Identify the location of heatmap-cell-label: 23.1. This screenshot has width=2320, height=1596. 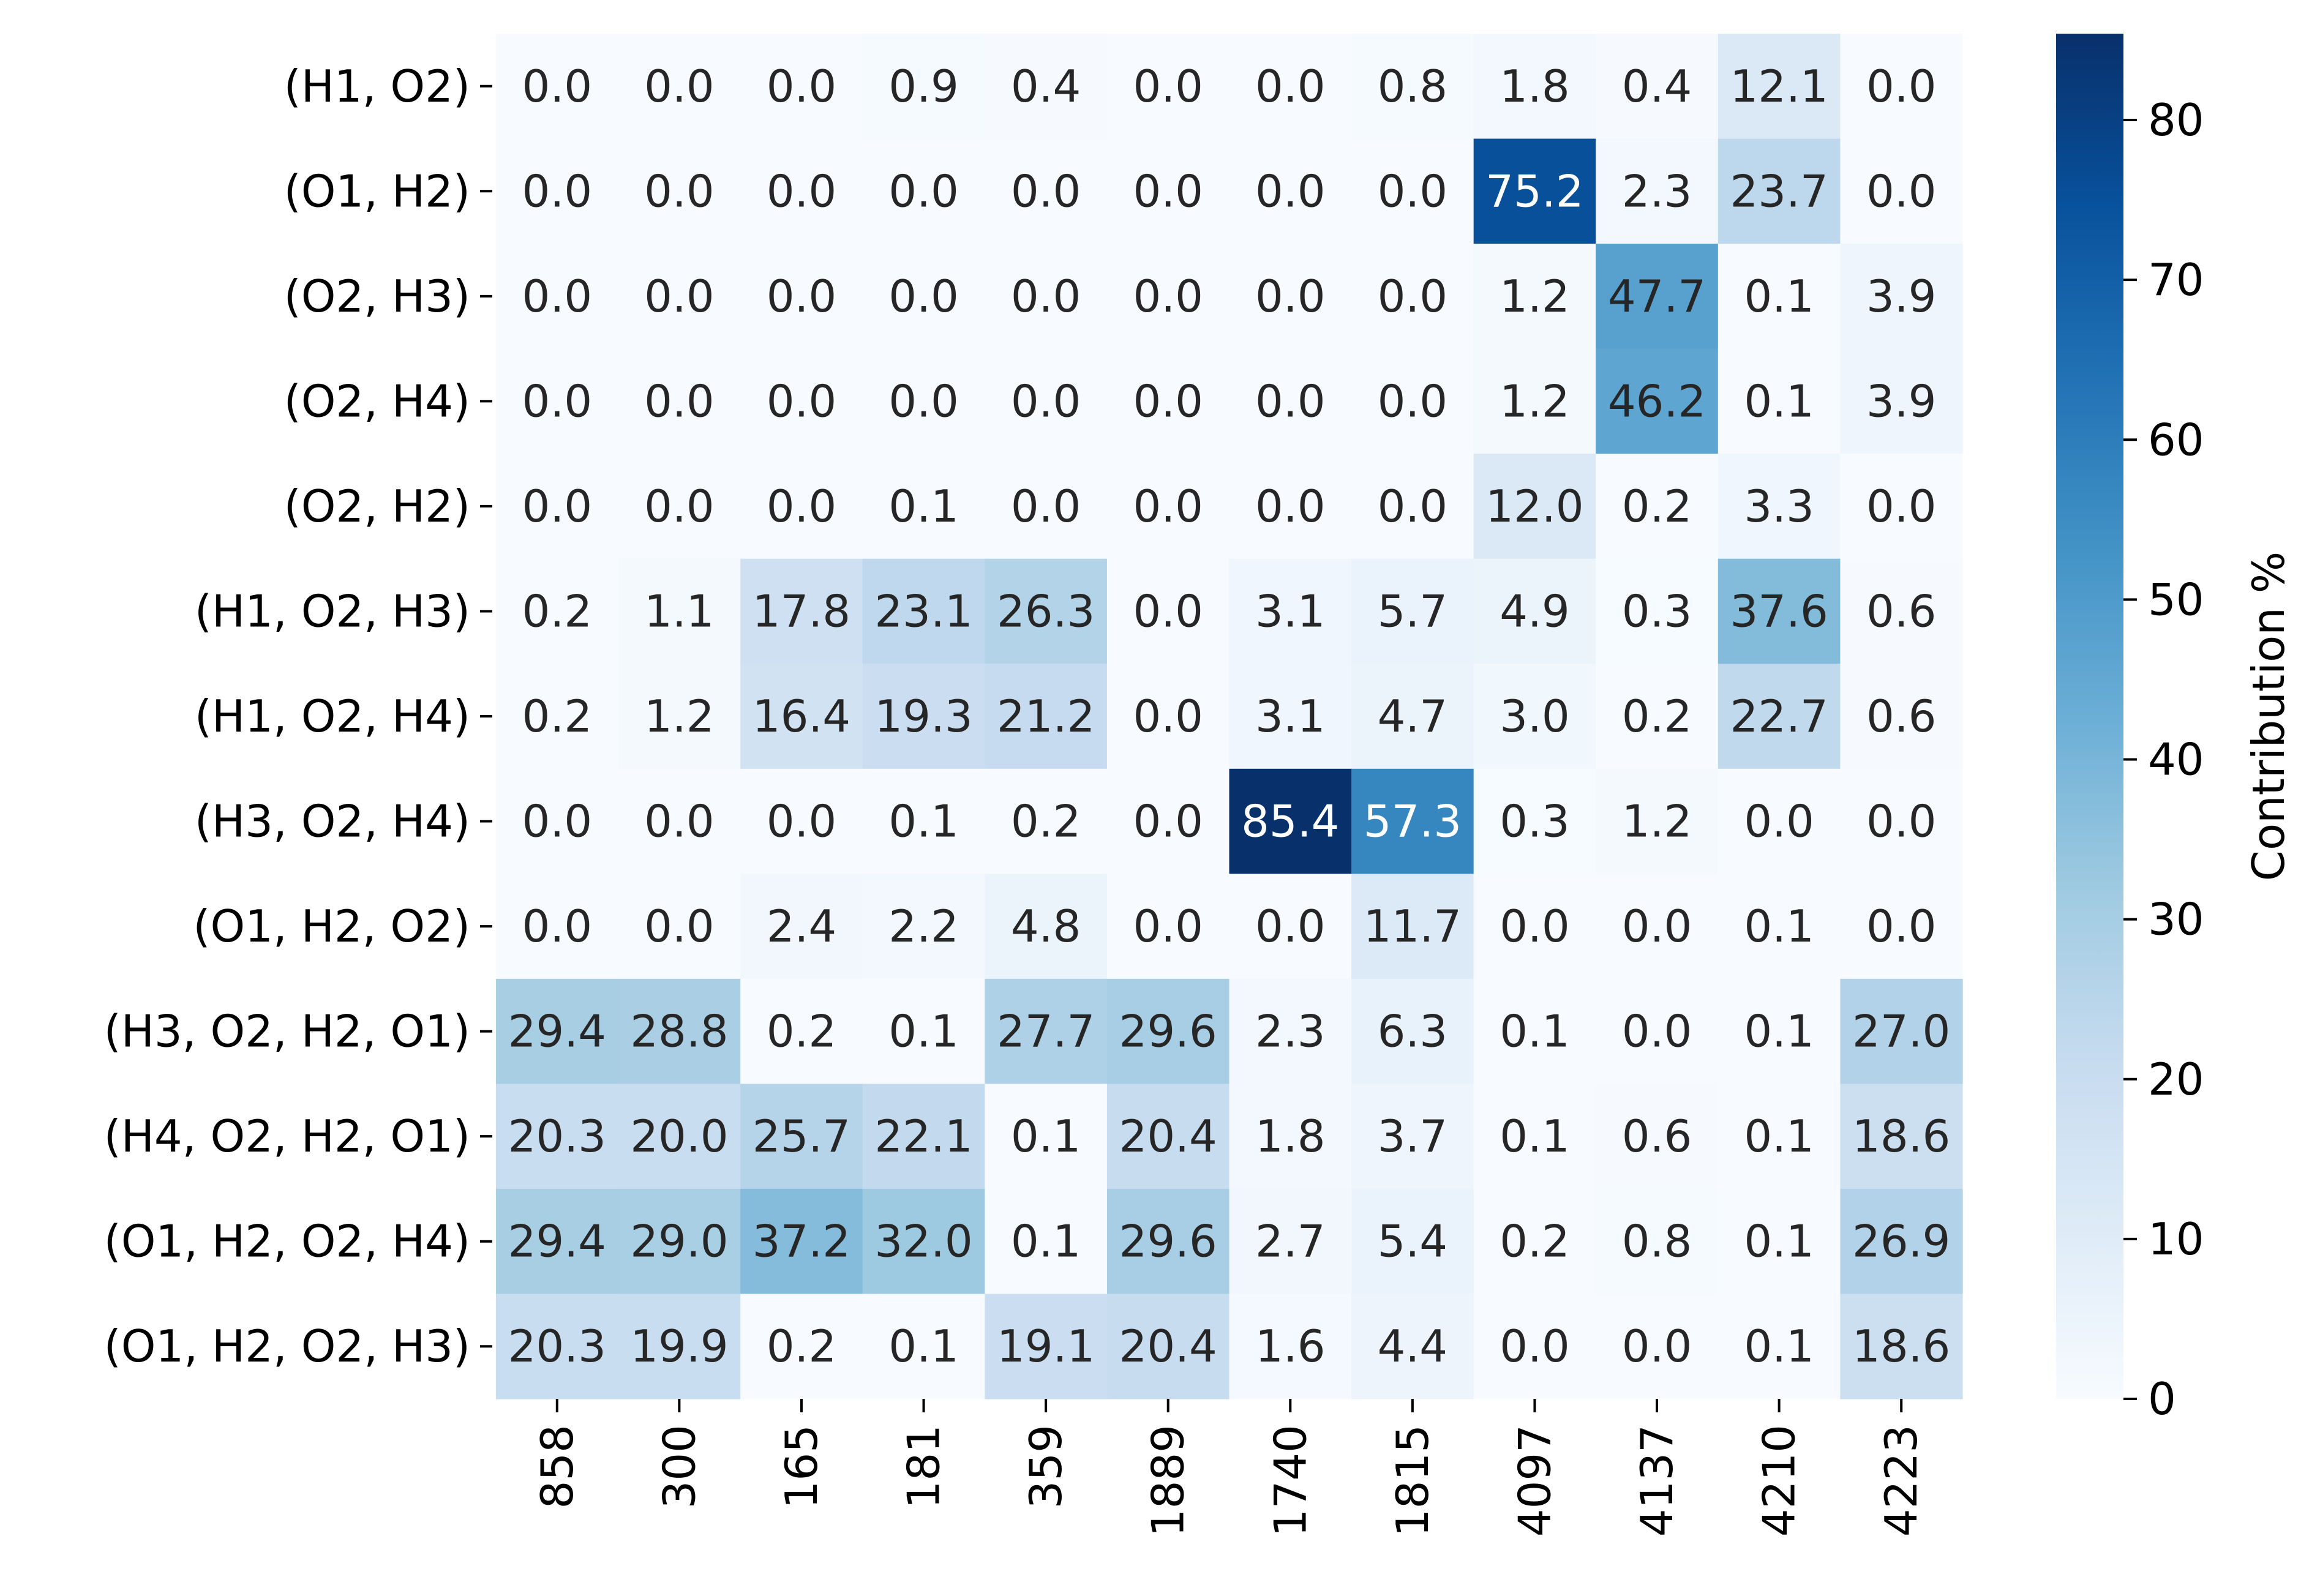
(923, 611).